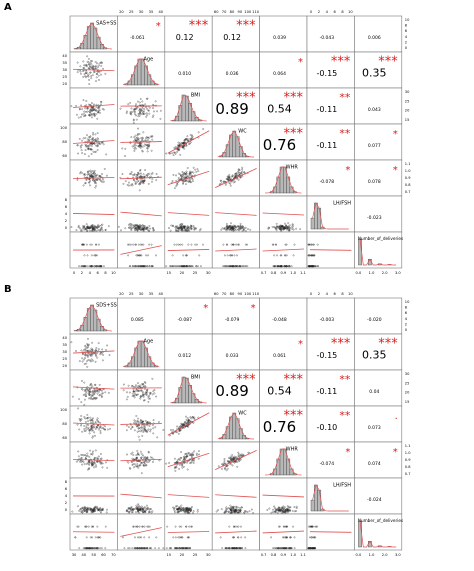  I want to click on significance-stars: ***, so click(388, 62).